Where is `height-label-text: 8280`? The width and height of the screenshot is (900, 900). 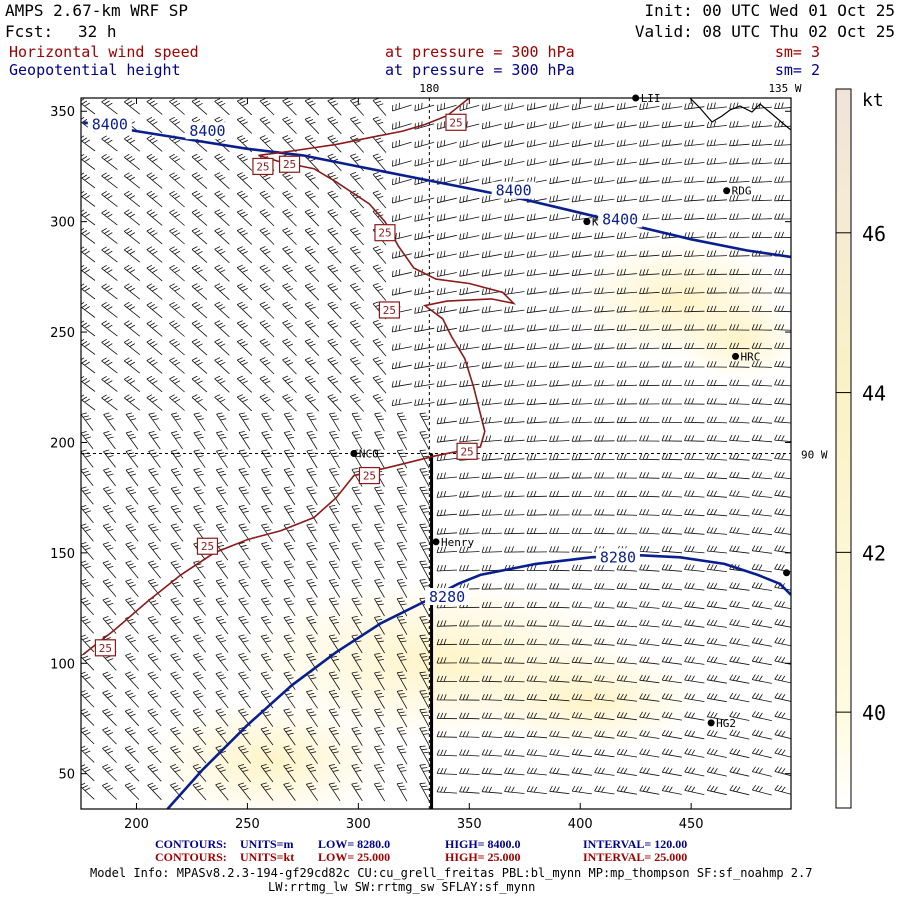 height-label-text: 8280 is located at coordinates (447, 597).